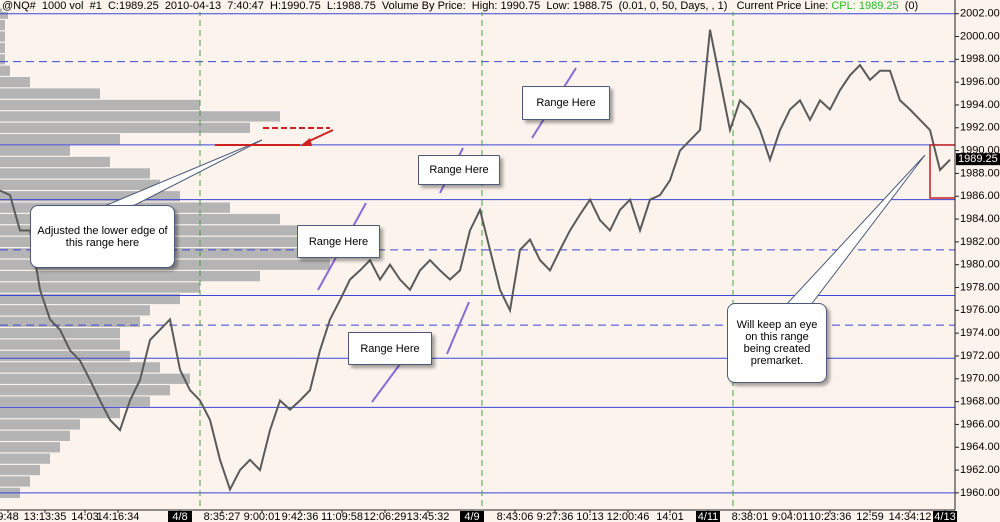 The width and height of the screenshot is (1000, 522). I want to click on current-price-label: 1989.25, so click(978, 159).